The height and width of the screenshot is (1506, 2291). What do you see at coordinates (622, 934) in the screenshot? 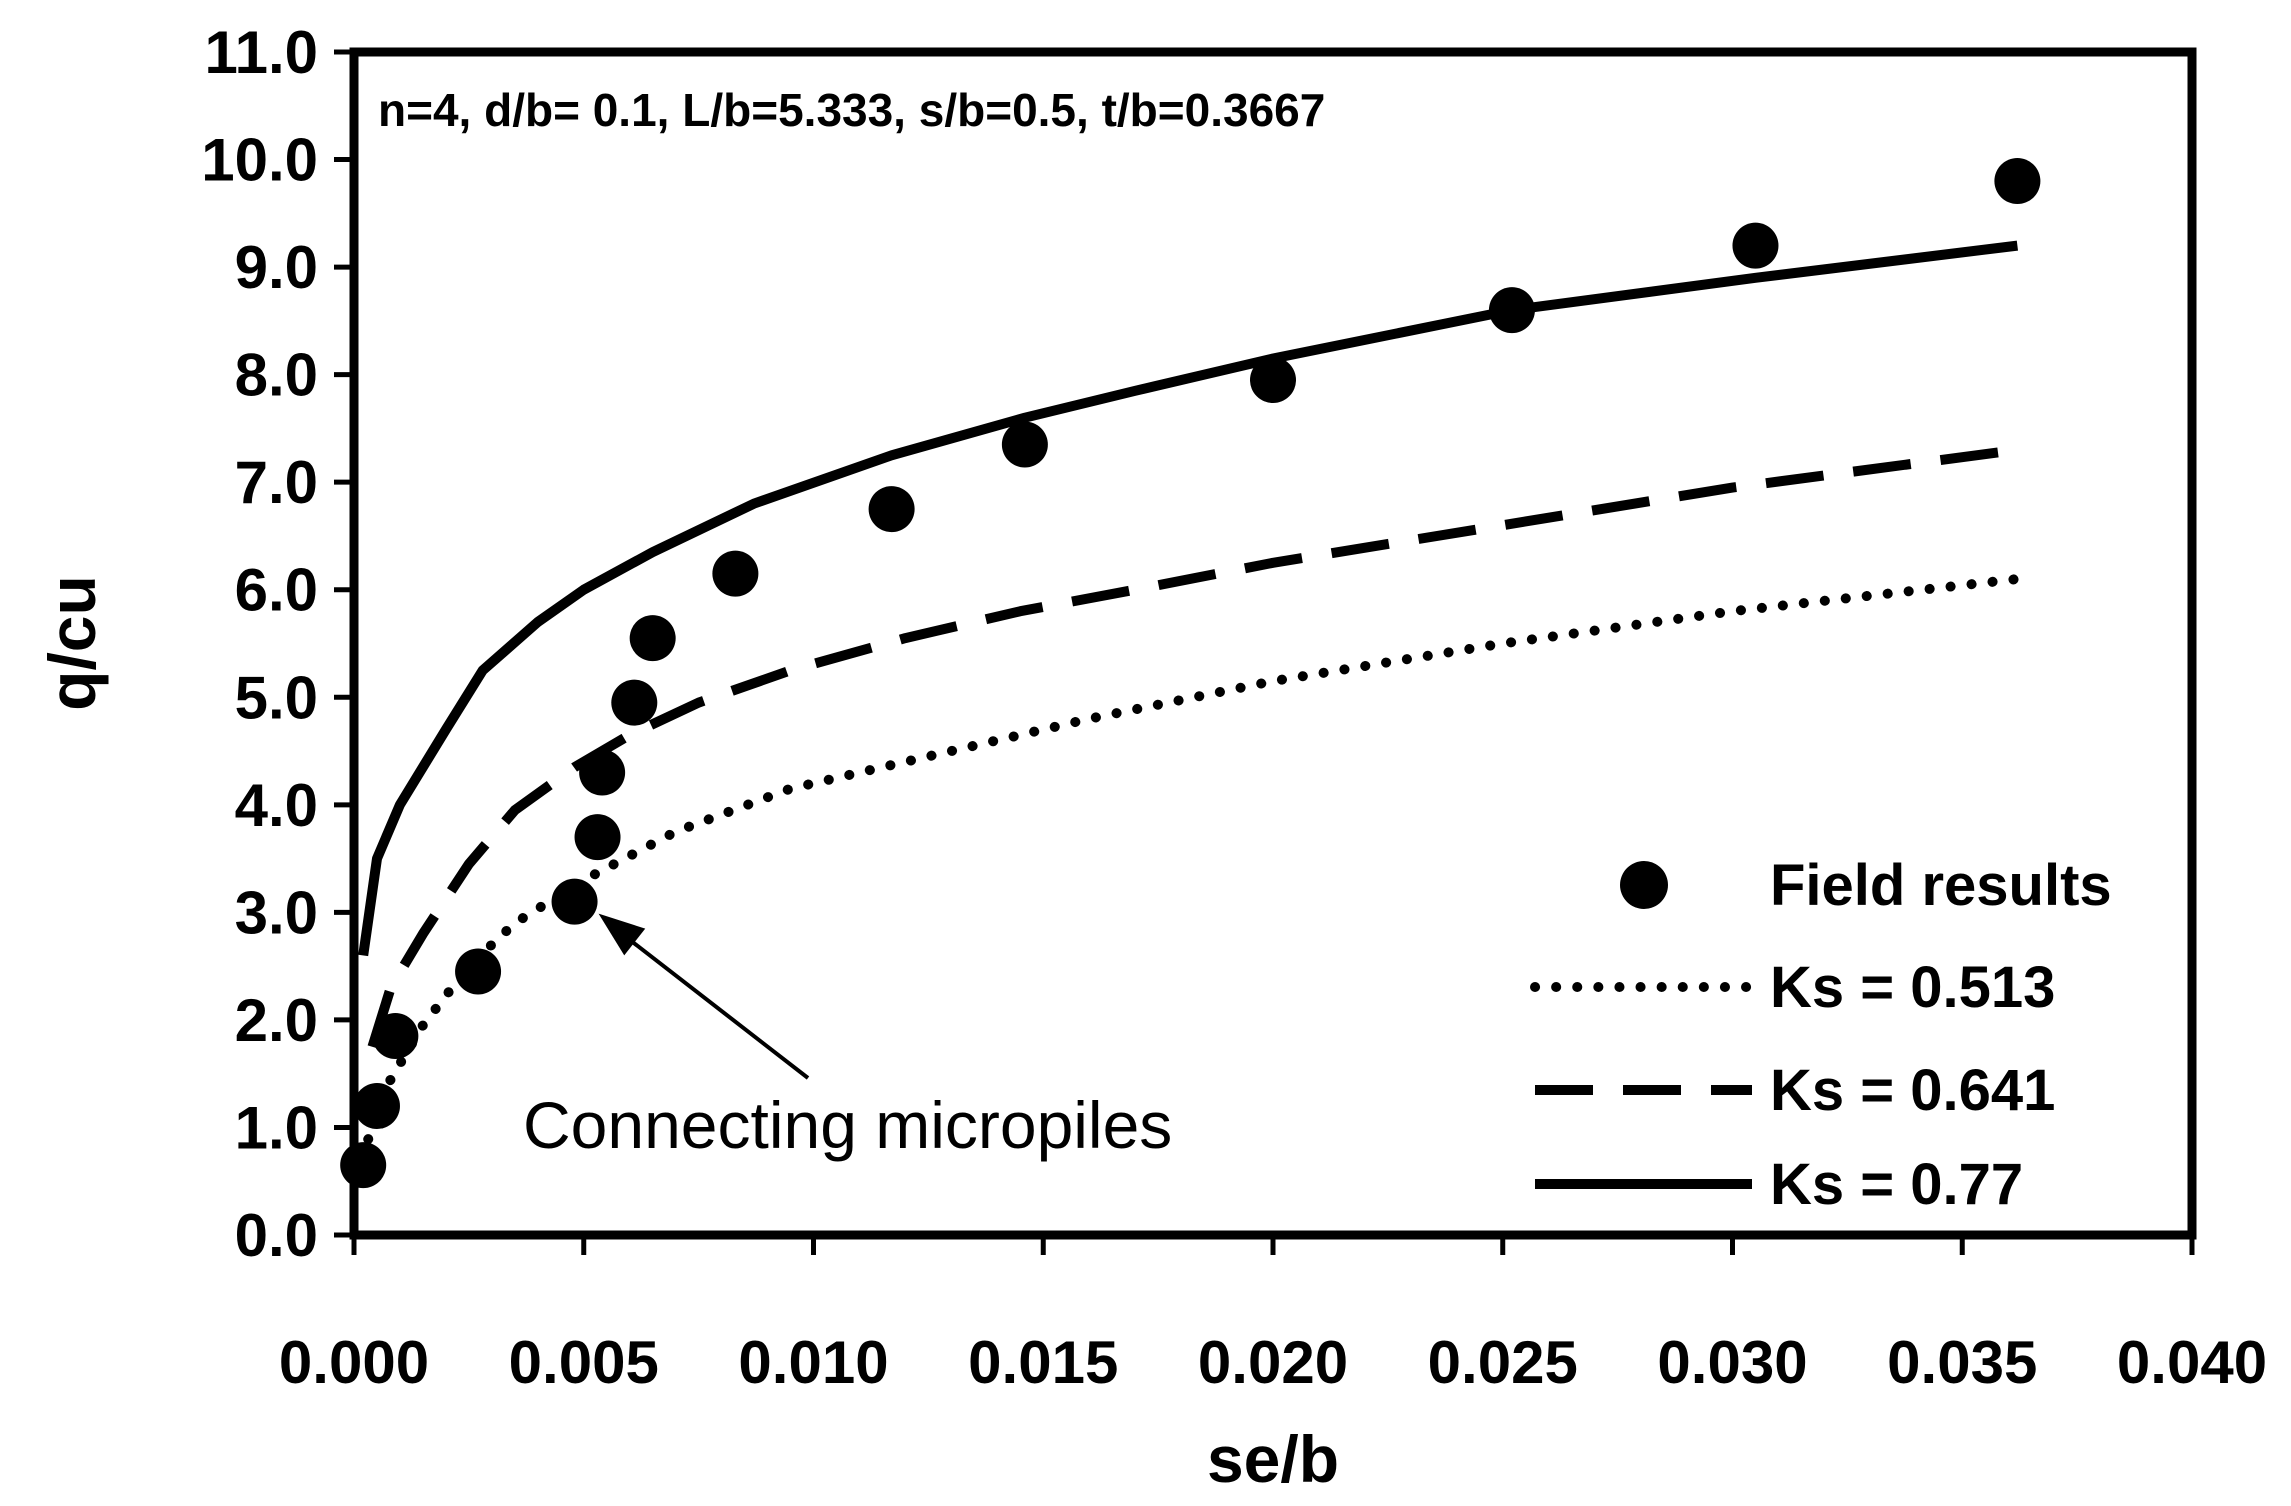
I see `annotation-arrow-head` at bounding box center [622, 934].